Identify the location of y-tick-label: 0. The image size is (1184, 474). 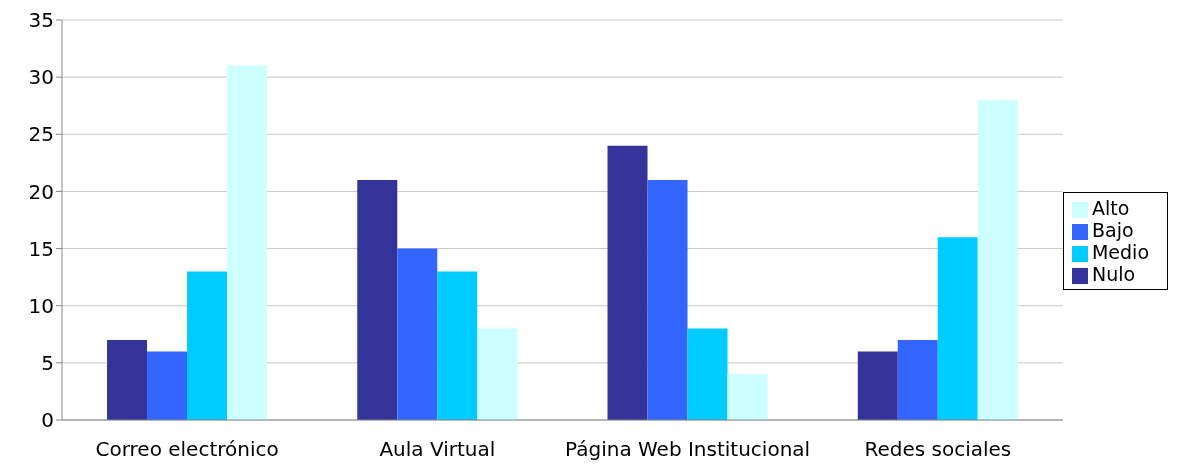
(47, 420).